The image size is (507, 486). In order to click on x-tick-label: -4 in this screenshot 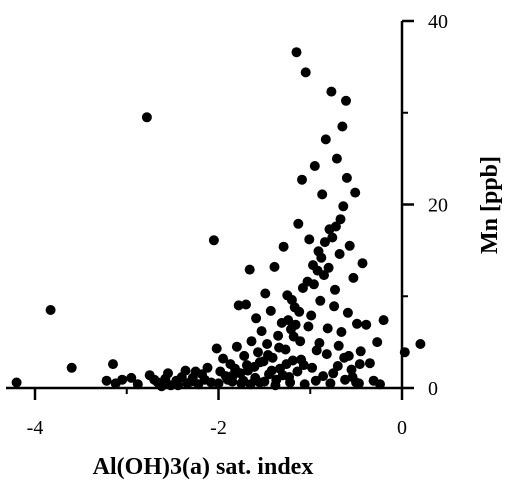, I will do `click(35, 428)`.